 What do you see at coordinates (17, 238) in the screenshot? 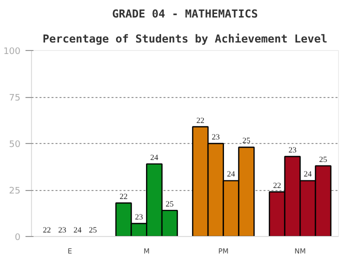
I see `y-tick-label: 0` at bounding box center [17, 238].